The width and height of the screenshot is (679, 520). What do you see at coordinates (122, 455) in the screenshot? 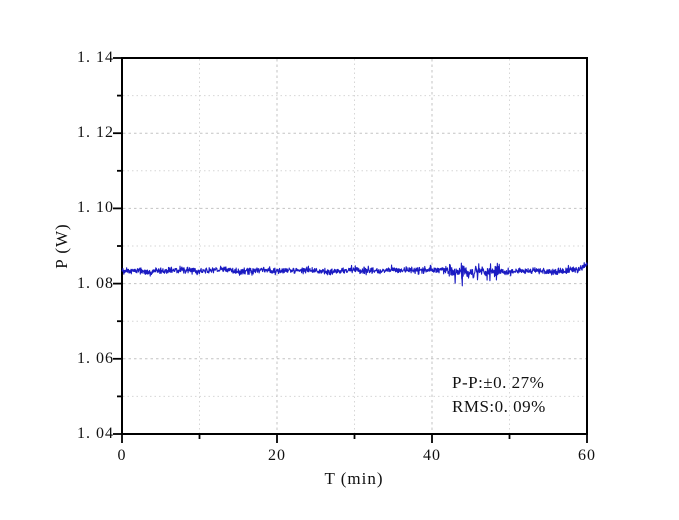
I see `x-tick-label: 0` at bounding box center [122, 455].